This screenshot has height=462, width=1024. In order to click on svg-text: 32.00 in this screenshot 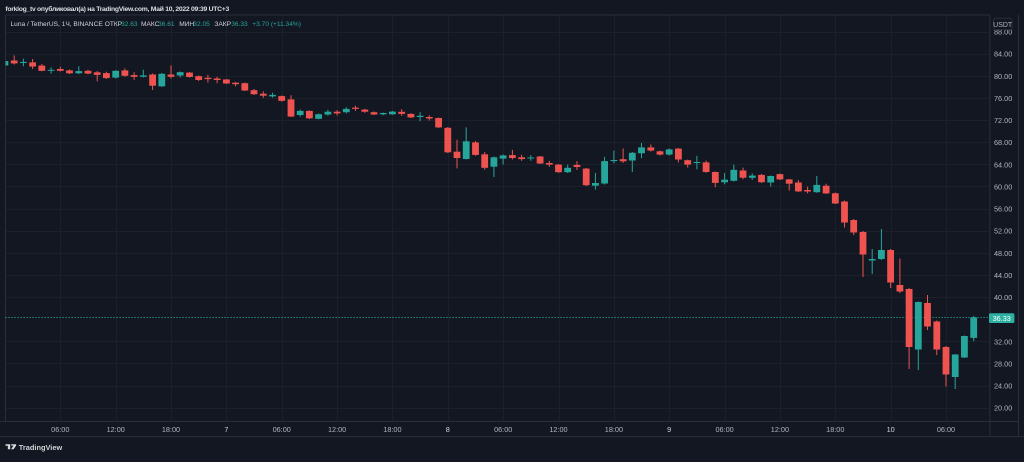, I will do `click(1003, 341)`.